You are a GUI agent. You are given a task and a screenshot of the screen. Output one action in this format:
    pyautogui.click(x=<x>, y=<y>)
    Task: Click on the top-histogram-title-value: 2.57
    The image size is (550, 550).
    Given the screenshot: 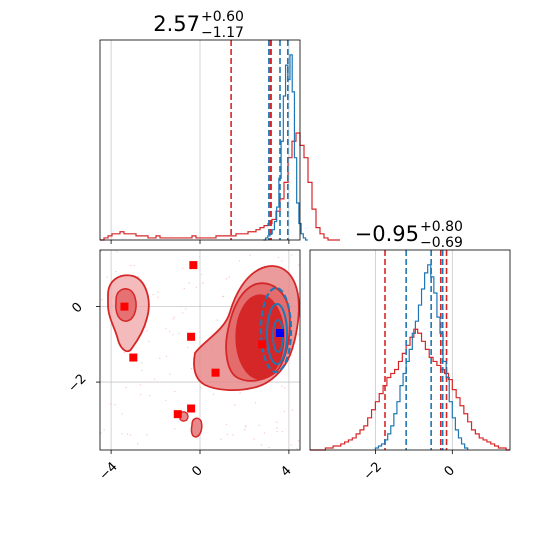 What is the action you would take?
    pyautogui.click(x=176, y=24)
    